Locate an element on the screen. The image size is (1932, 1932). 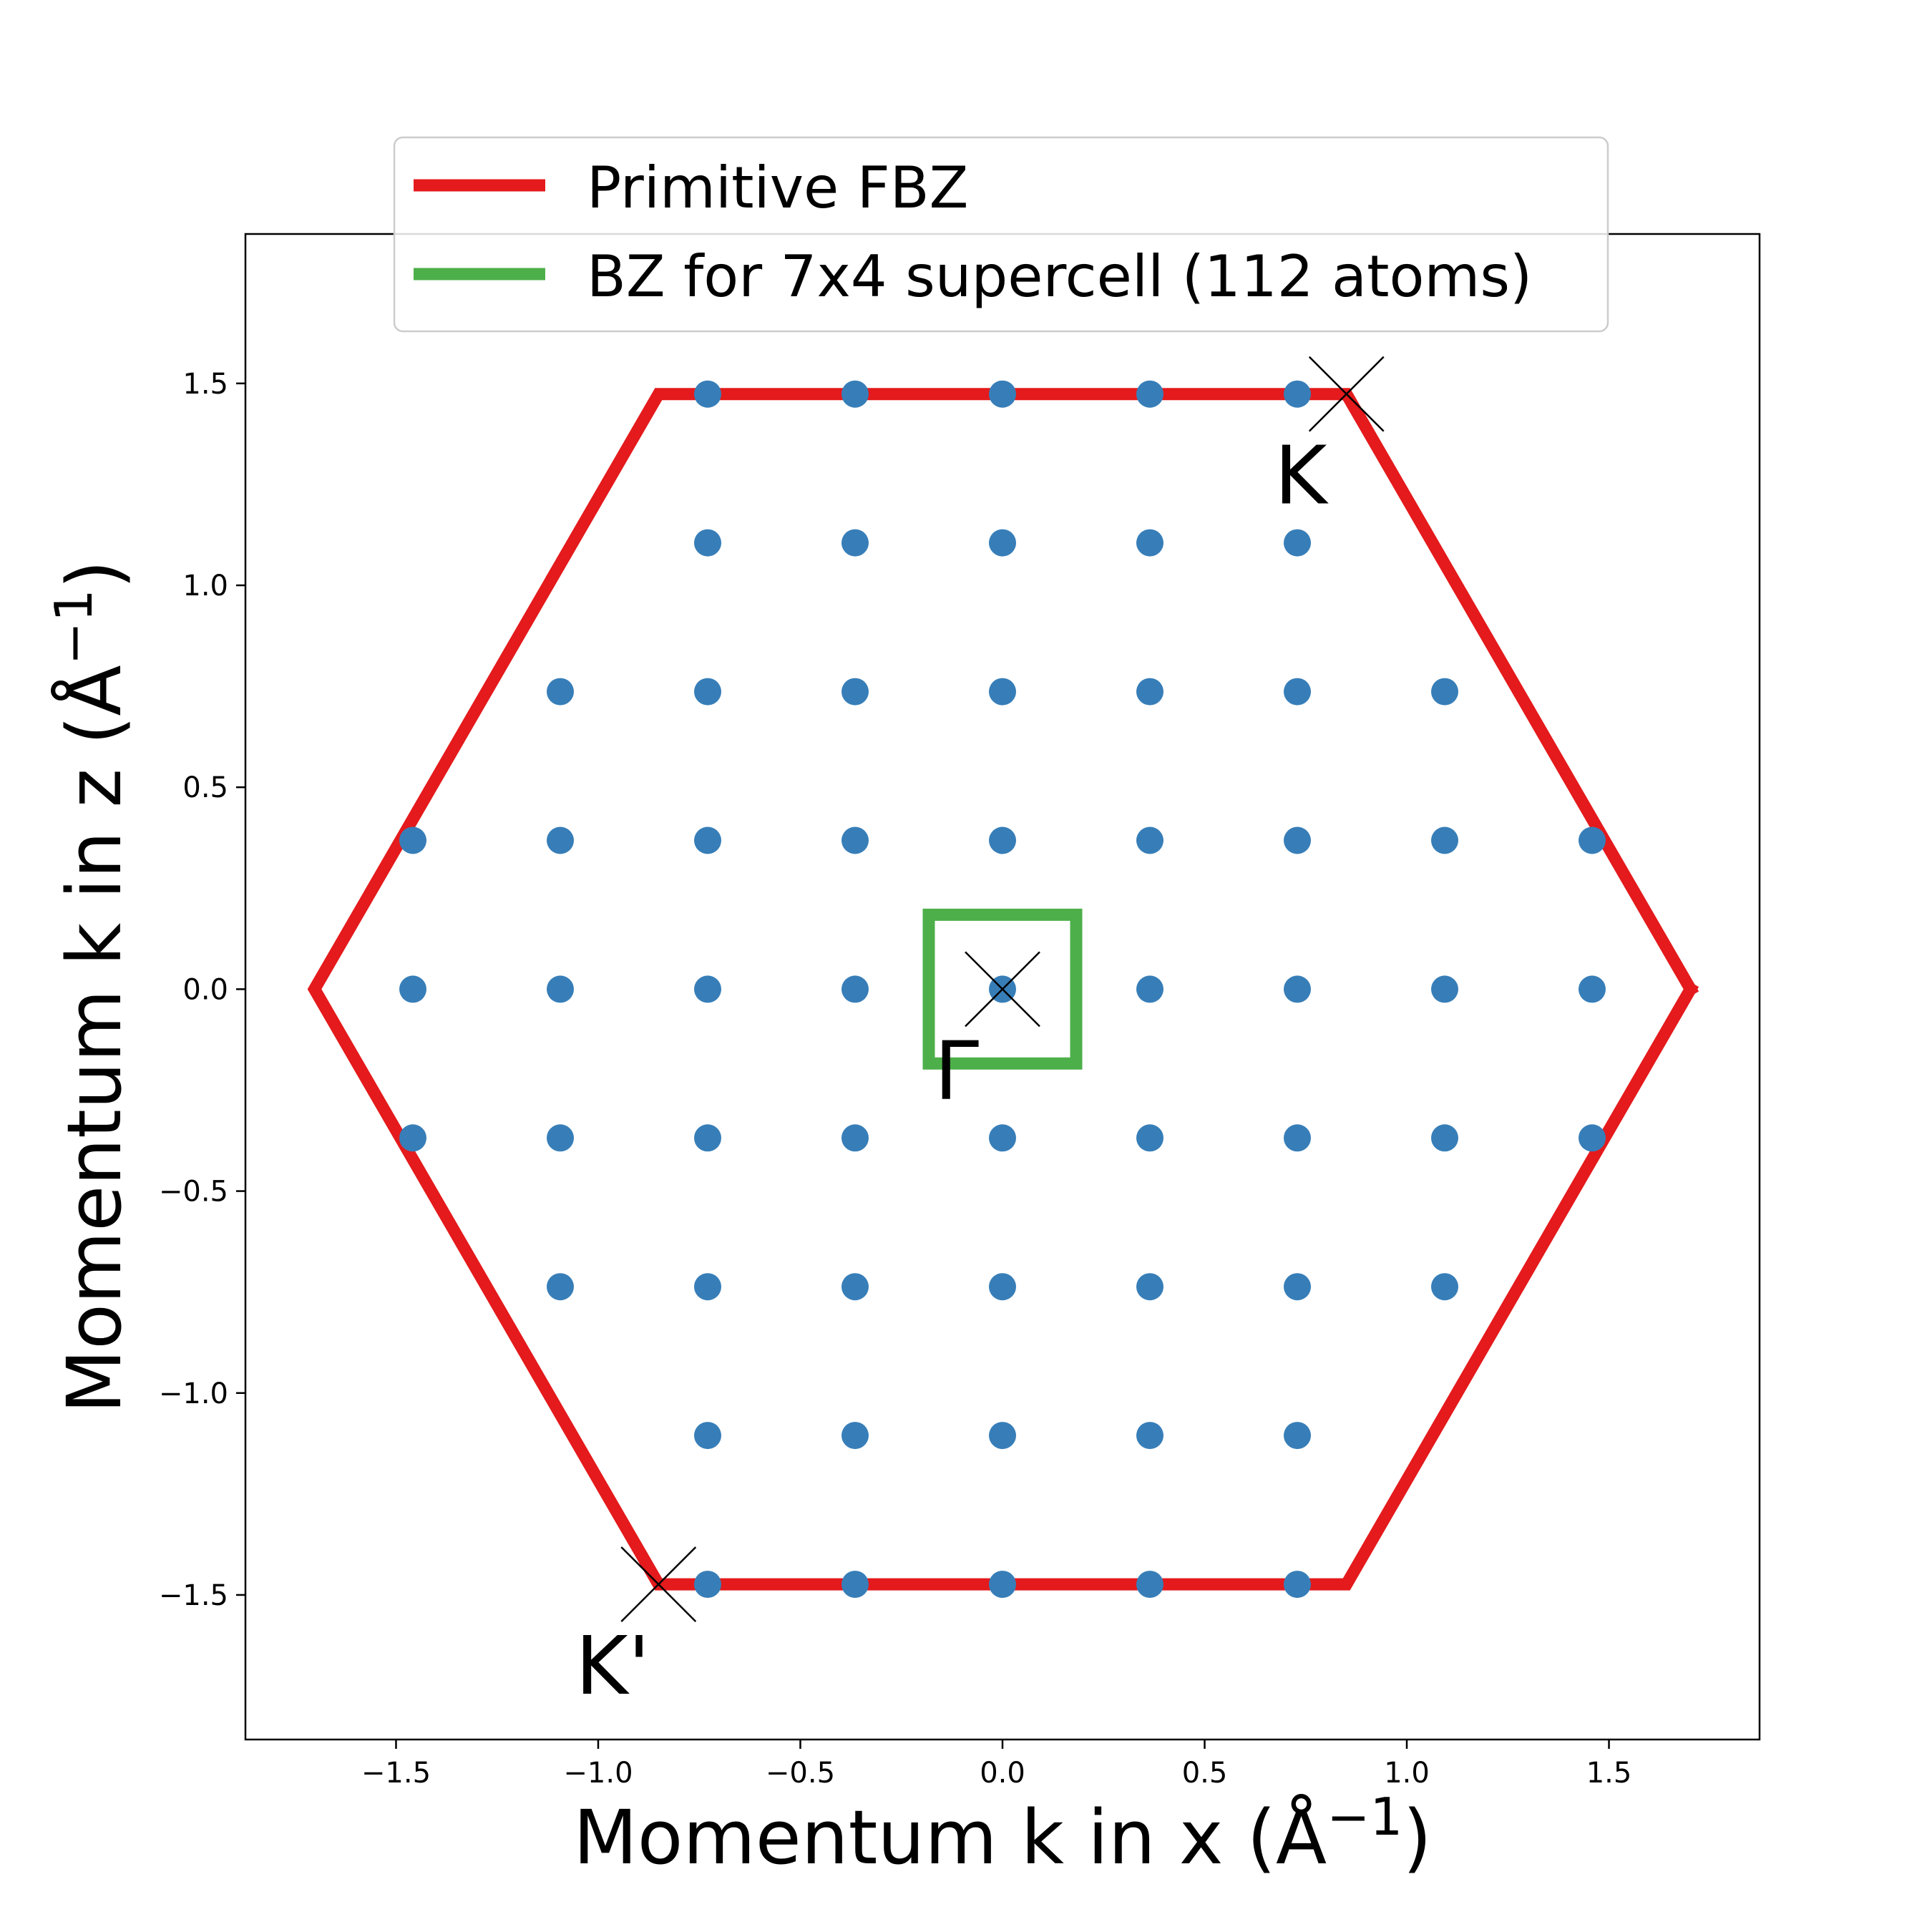
y-axis-ticks: −1.5 −1.0 −0.5 0.0 0.5 1.0 1.5 is located at coordinates (202, 990).